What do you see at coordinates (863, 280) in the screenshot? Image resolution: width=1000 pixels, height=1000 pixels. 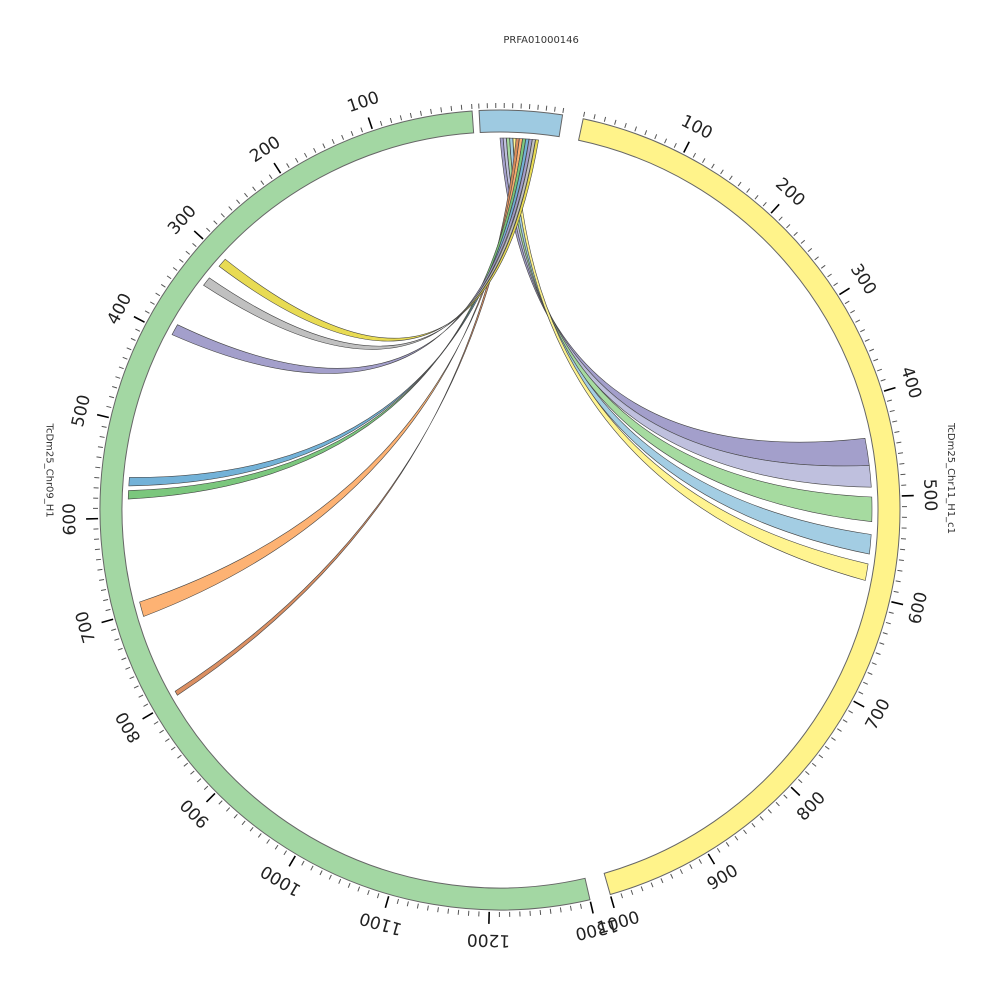 I see `tick-label-chr11: 300` at bounding box center [863, 280].